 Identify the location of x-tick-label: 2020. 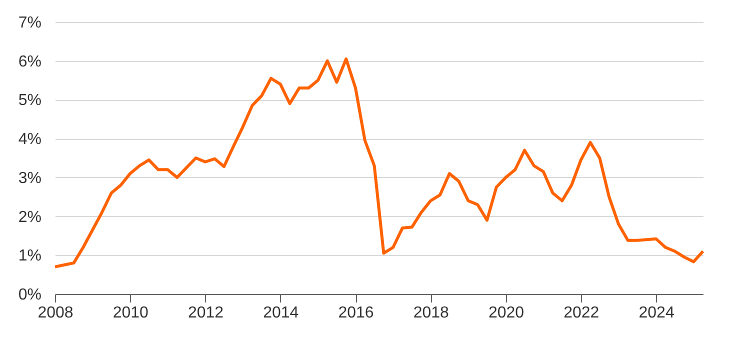
(506, 313).